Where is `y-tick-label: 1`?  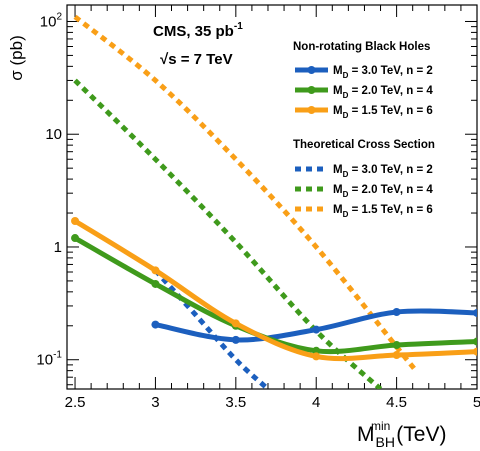 y-tick-label: 1 is located at coordinates (58, 247).